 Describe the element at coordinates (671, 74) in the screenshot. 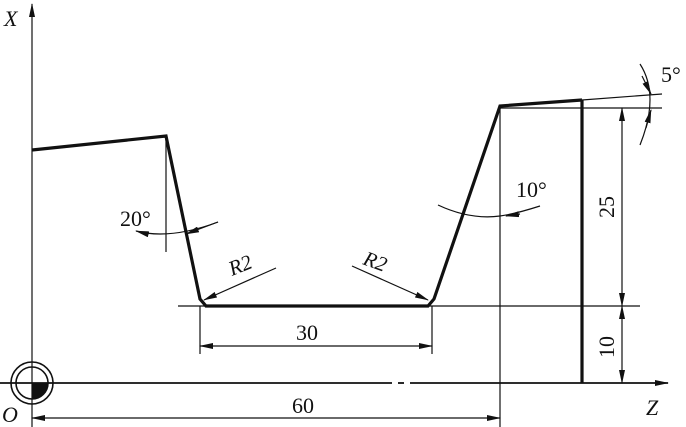

I see `angle-5-label: 5°` at that location.